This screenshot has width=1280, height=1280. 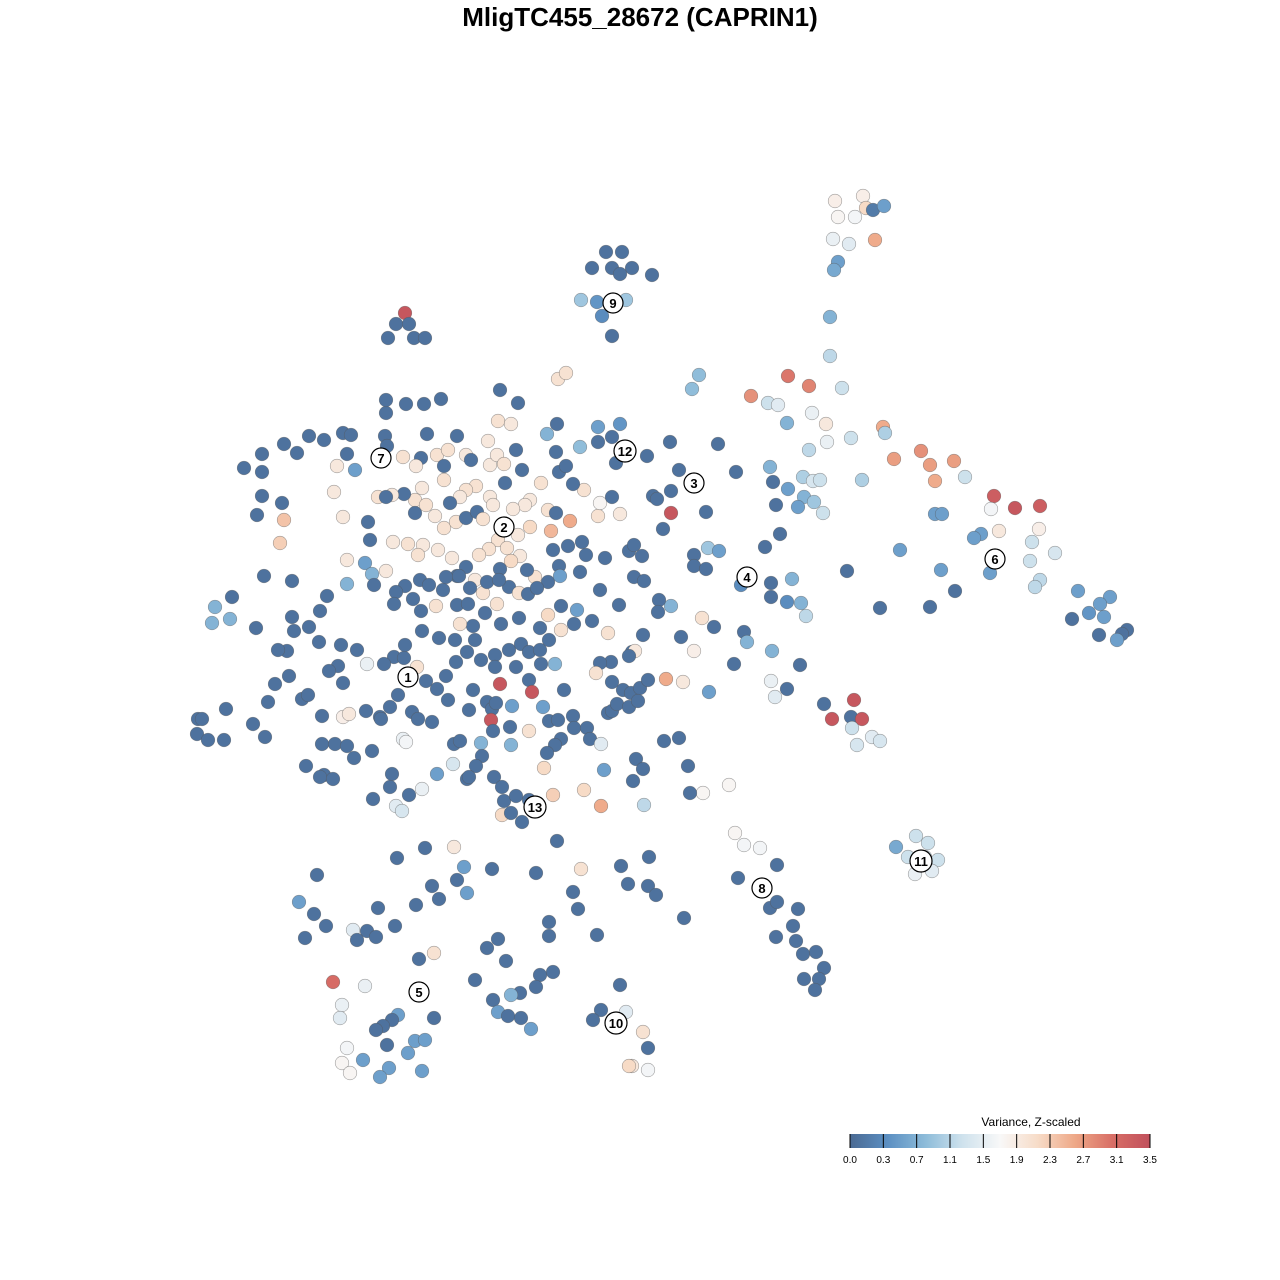 What do you see at coordinates (408, 677) in the screenshot?
I see `cluster-label: 1` at bounding box center [408, 677].